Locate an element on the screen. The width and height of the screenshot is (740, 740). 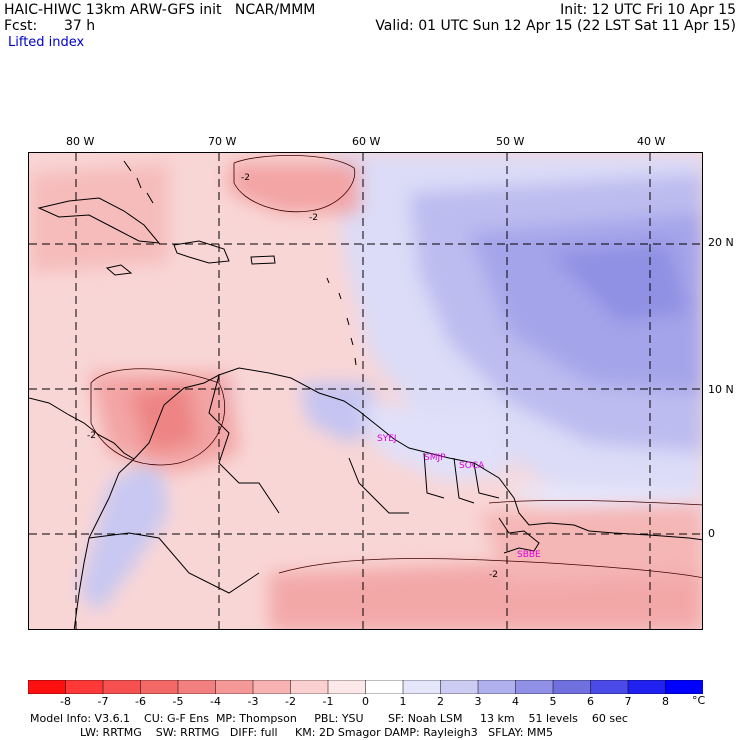
colorbar-unit: °C is located at coordinates (699, 700).